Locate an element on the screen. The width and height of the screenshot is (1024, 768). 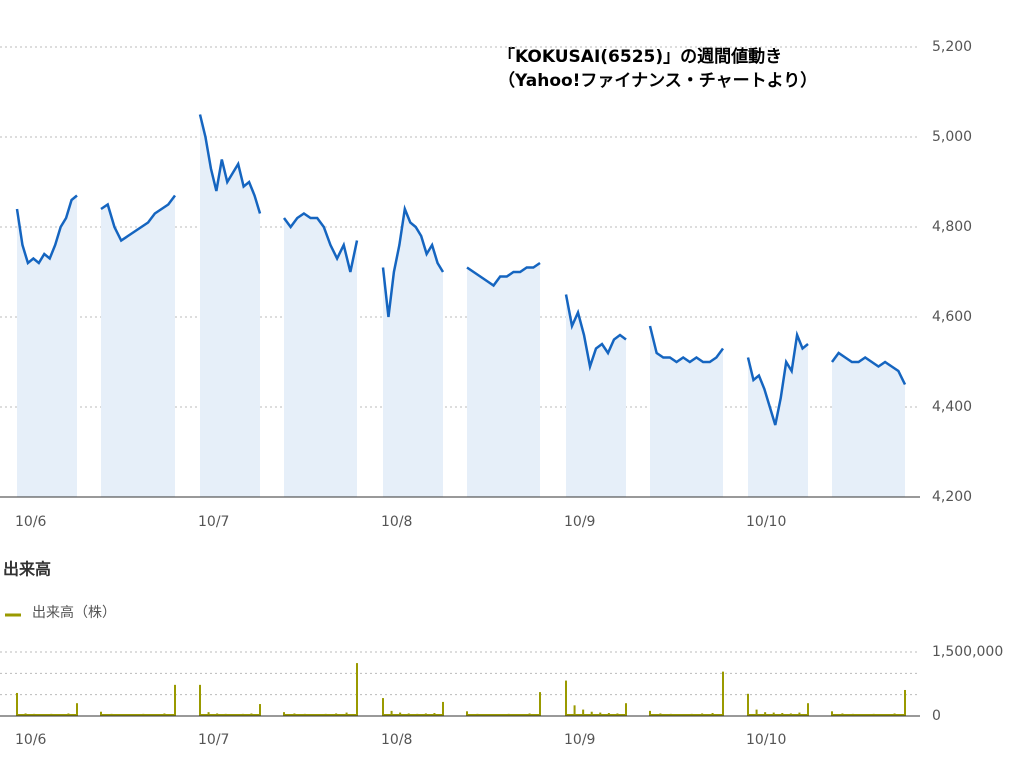
y-tick-label: 4,400 is located at coordinates (952, 407).